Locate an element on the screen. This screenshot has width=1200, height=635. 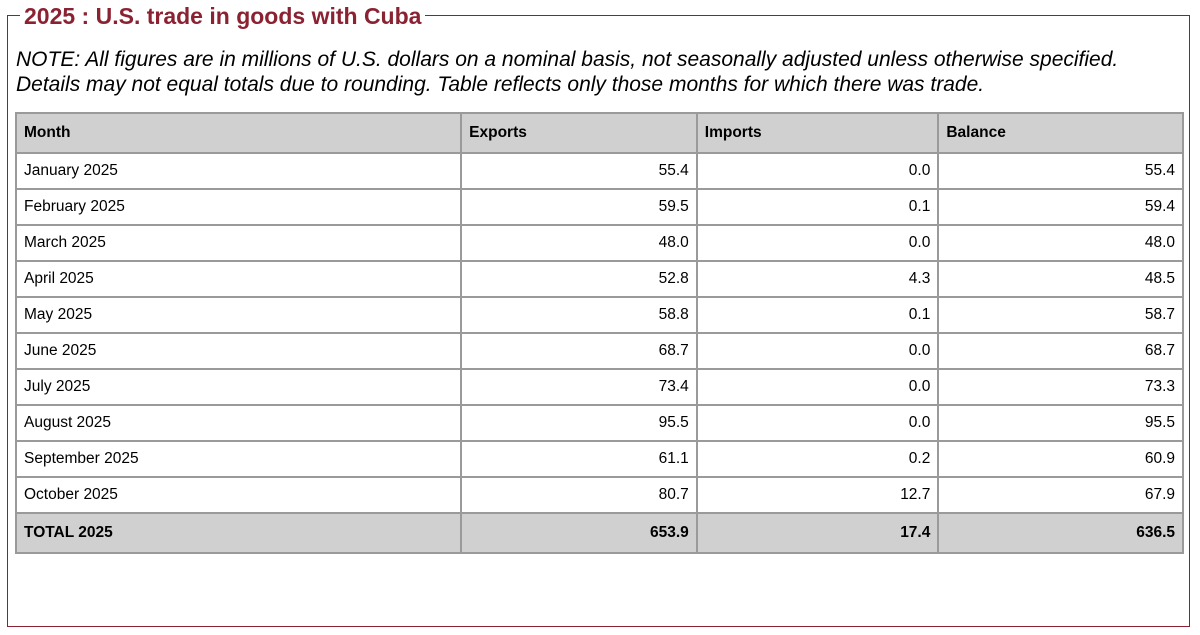
total-balance: 636.5 is located at coordinates (1060, 533).